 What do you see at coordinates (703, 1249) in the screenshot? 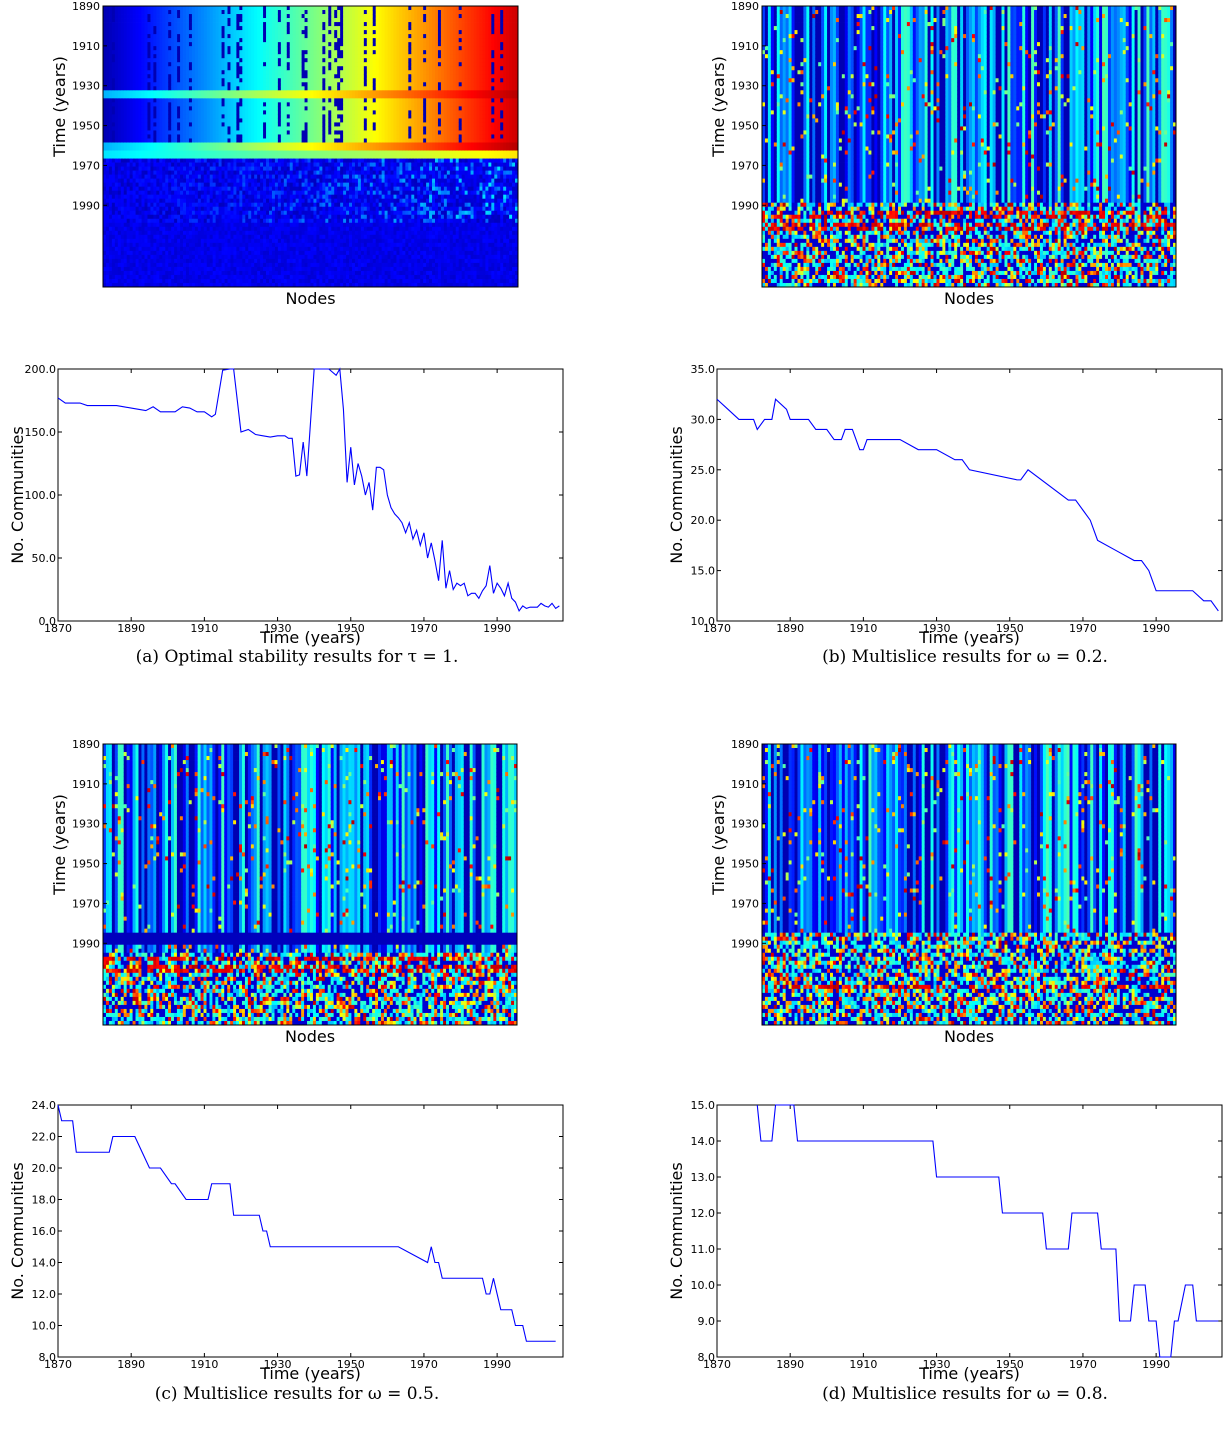
I see `line-ytick-label: 11.0` at bounding box center [703, 1249].